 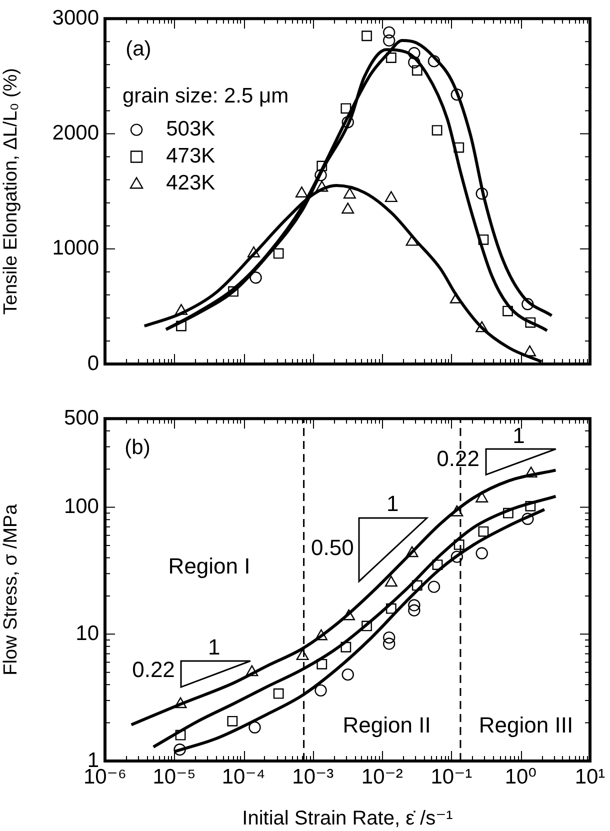 I want to click on y-tick-label: 500, so click(x=81, y=418).